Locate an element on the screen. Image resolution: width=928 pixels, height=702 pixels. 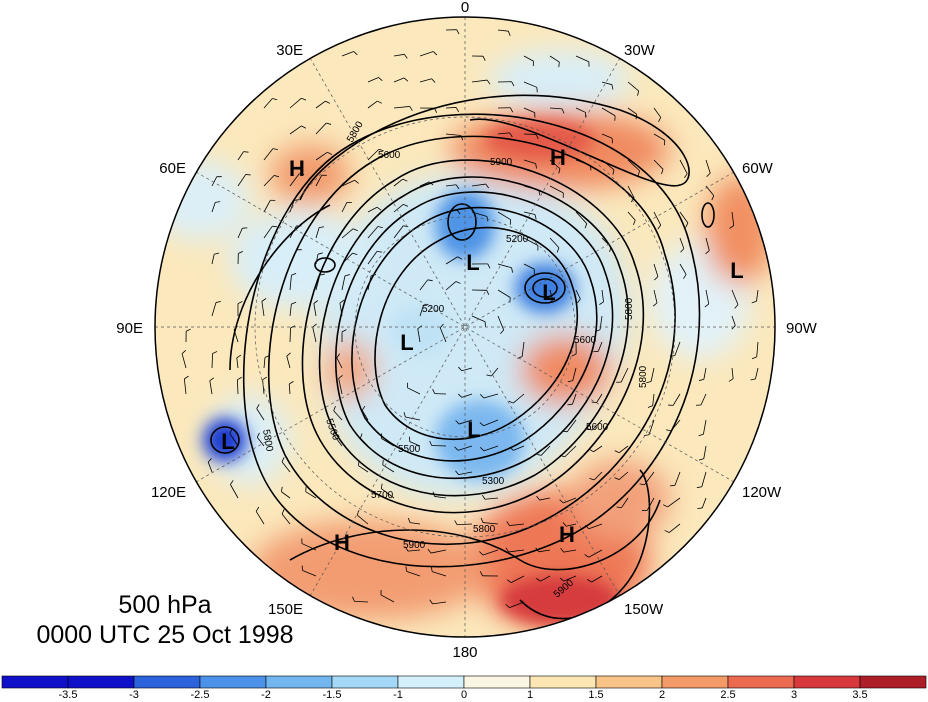
colorbar-tick-label: -1 is located at coordinates (398, 695).